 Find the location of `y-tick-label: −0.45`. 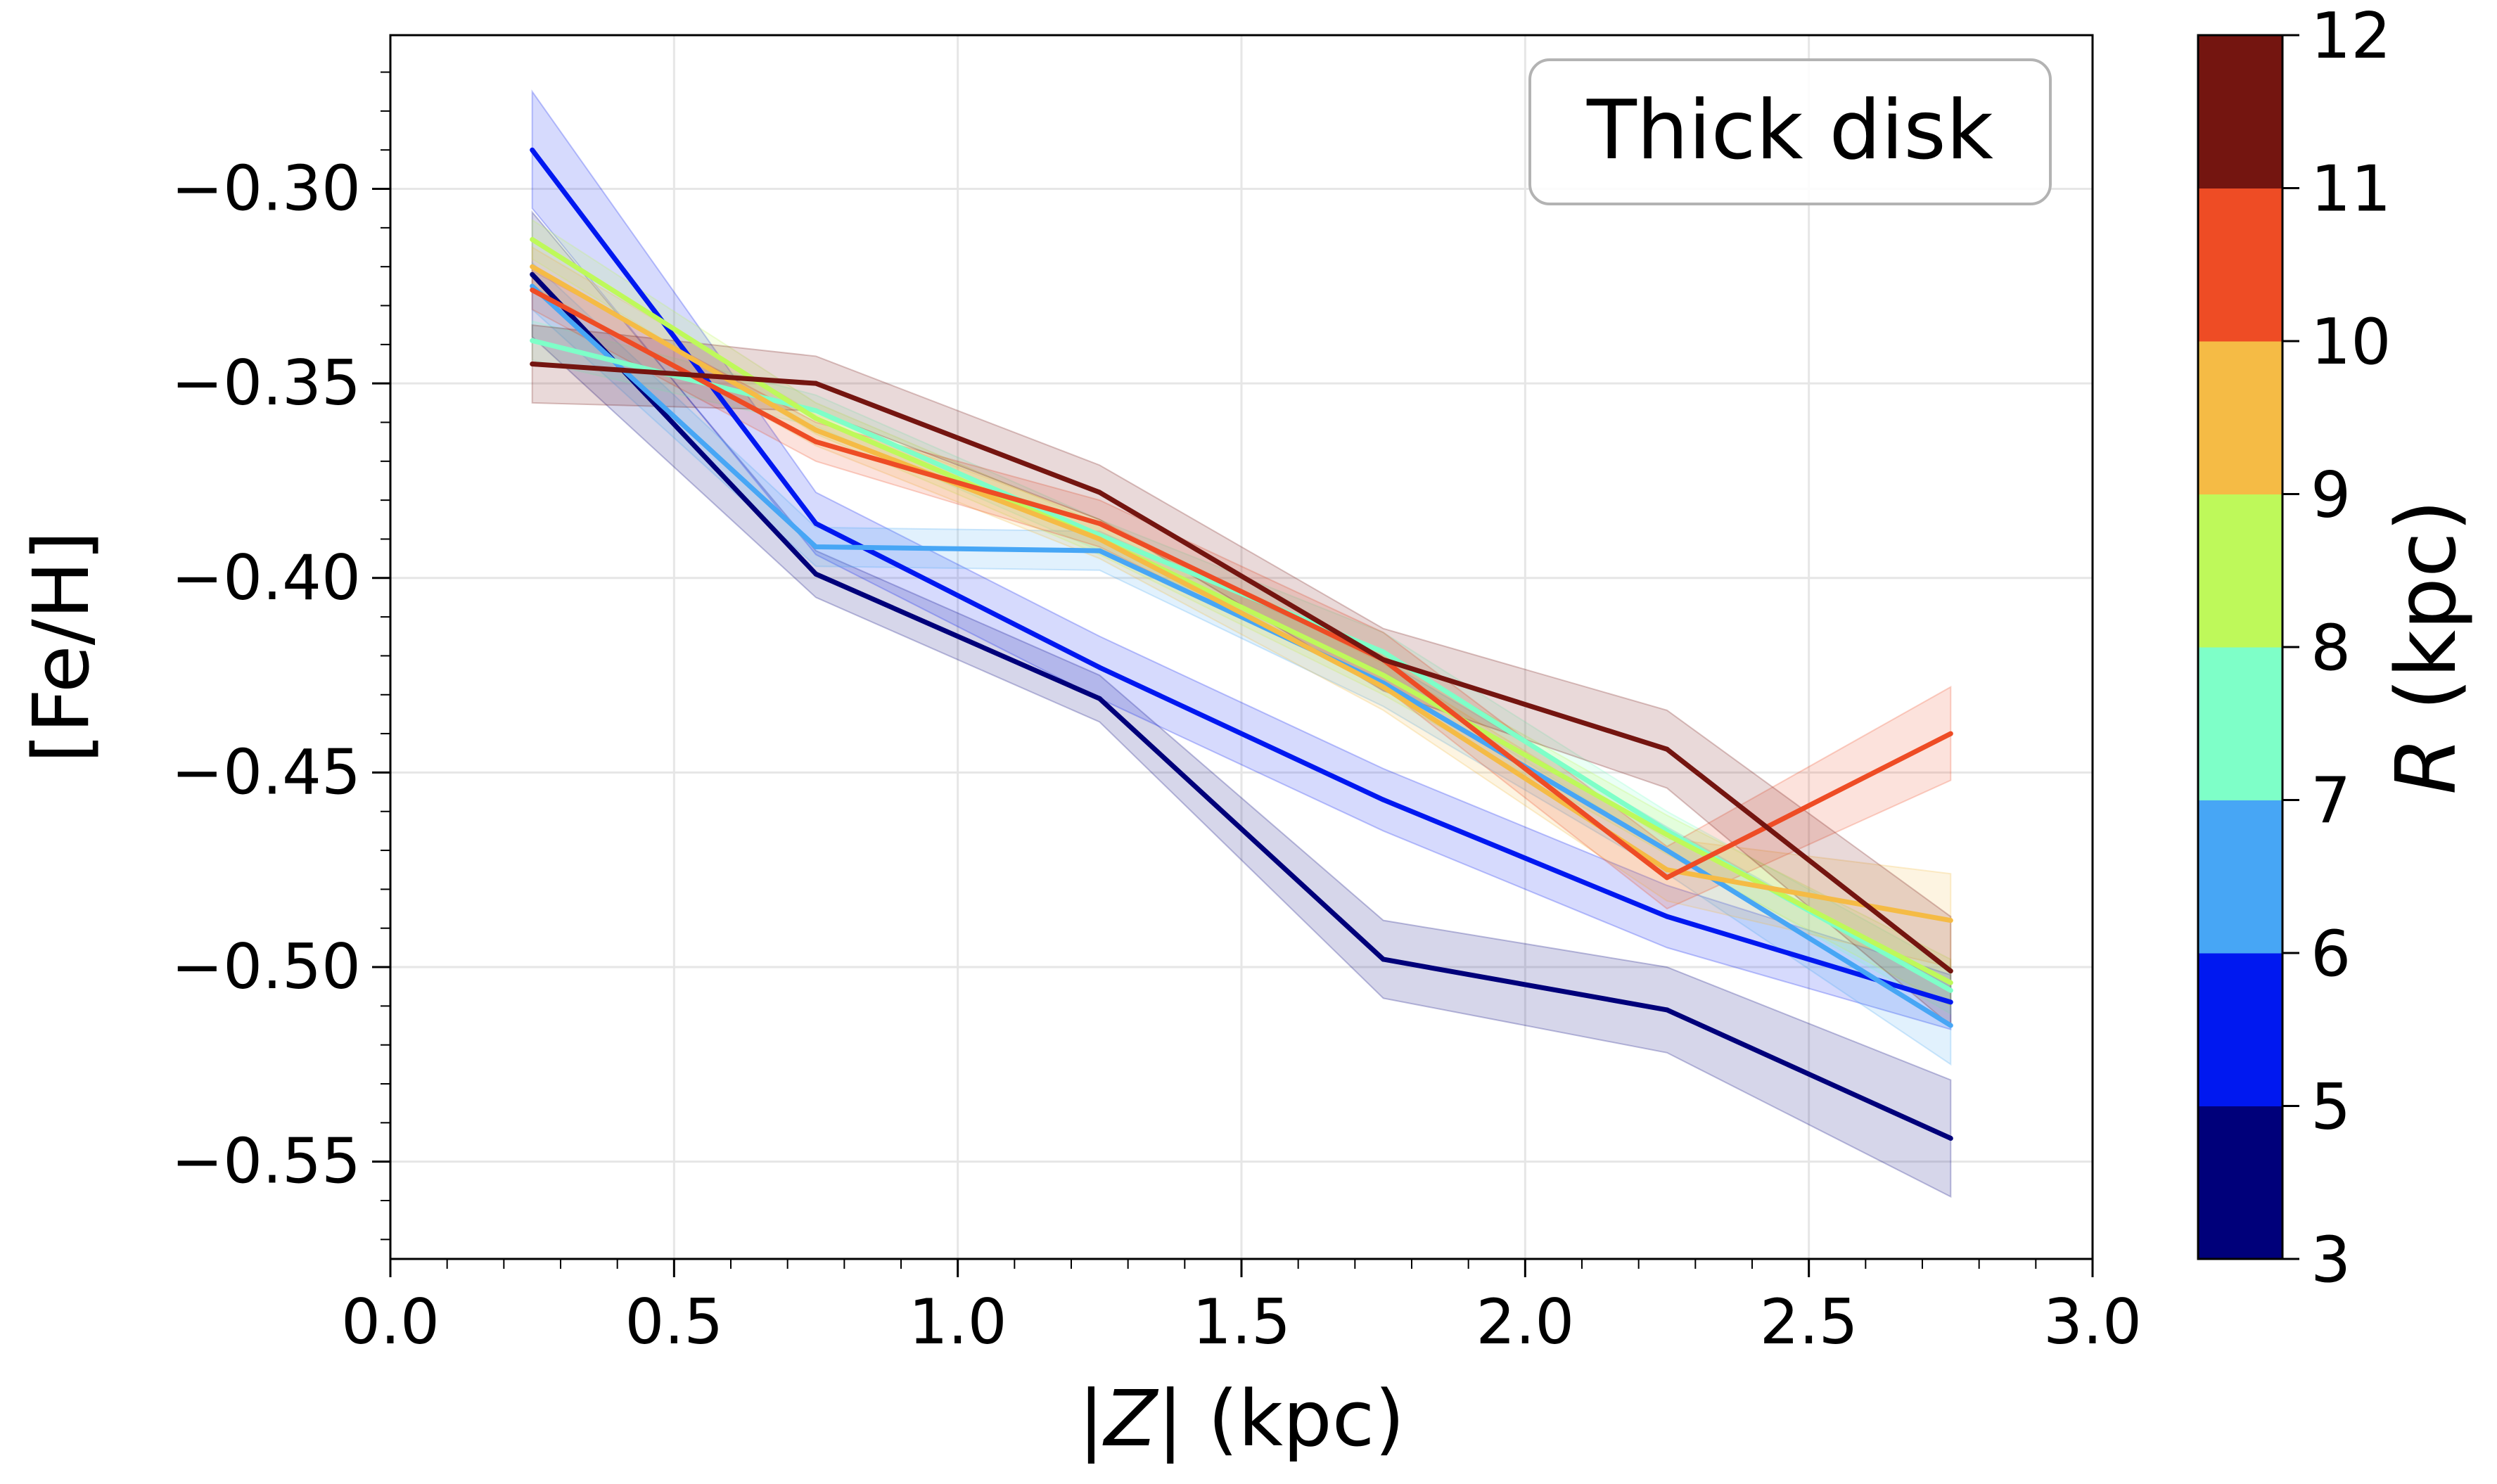

y-tick-label: −0.45 is located at coordinates (266, 772).